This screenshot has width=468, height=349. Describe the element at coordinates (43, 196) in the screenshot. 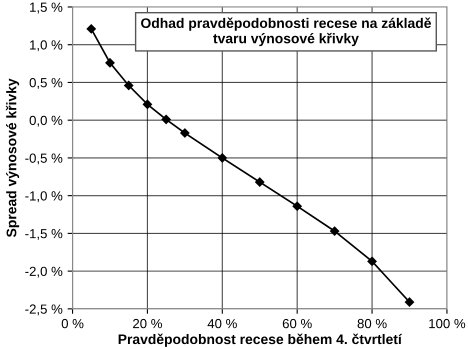

I see `y-tick-label: -1,0 %` at that location.